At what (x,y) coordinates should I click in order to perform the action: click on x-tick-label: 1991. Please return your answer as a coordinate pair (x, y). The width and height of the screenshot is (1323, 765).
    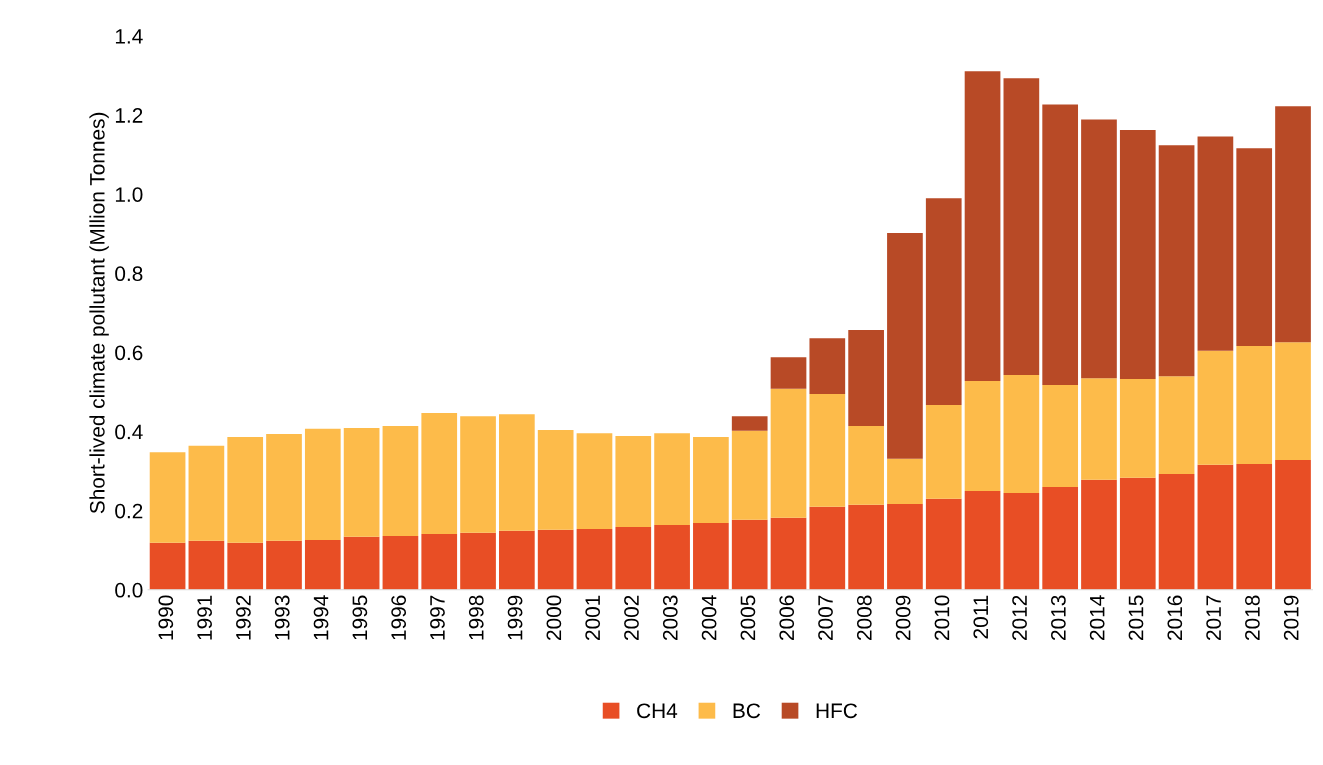
    Looking at the image, I should click on (204, 617).